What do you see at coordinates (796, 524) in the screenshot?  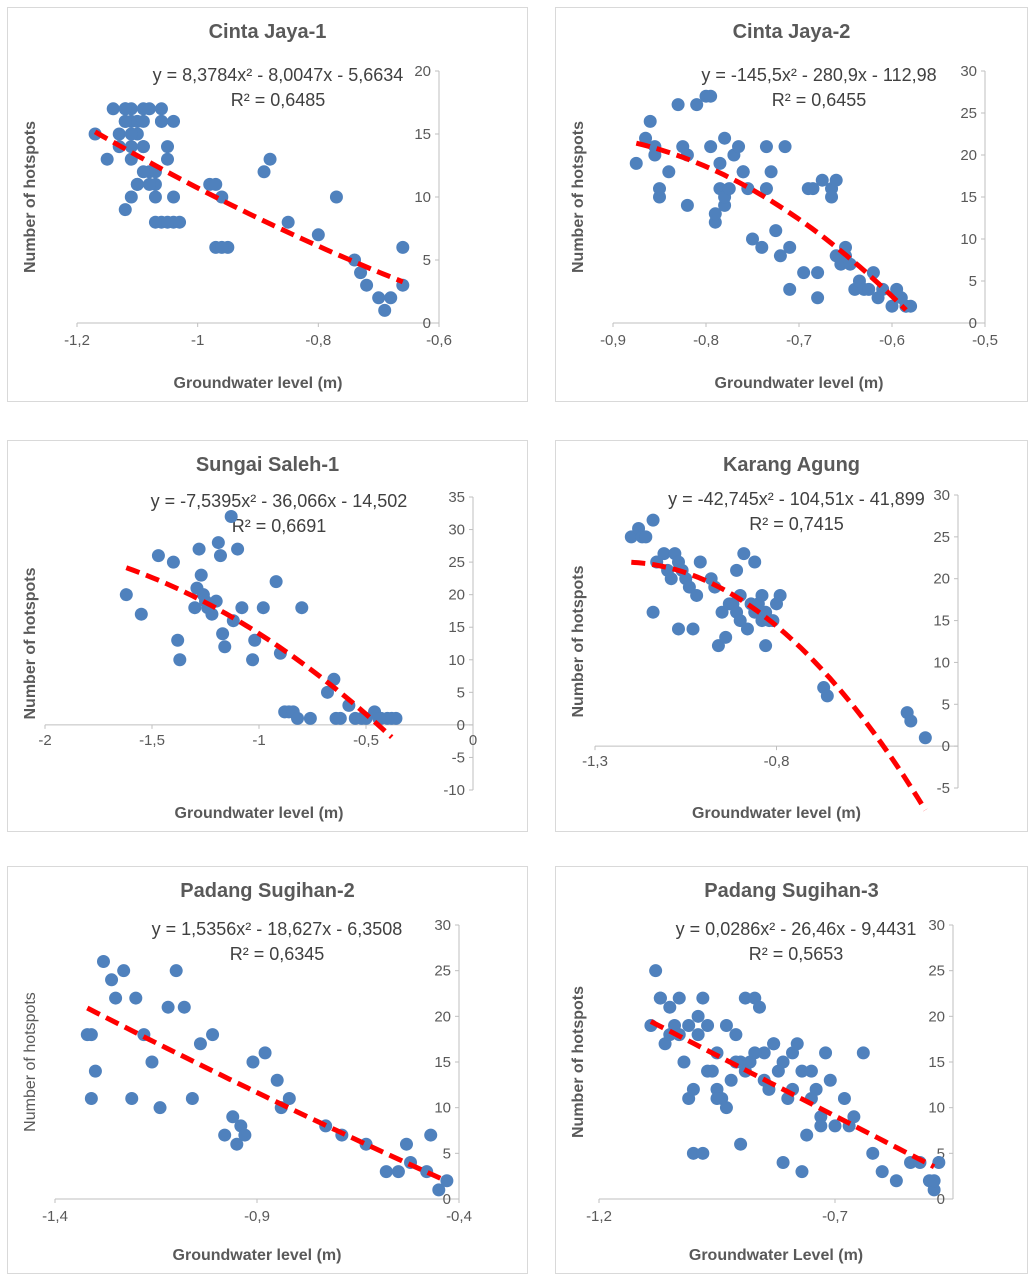 I see `trendline-r2: R² = 0,7415` at bounding box center [796, 524].